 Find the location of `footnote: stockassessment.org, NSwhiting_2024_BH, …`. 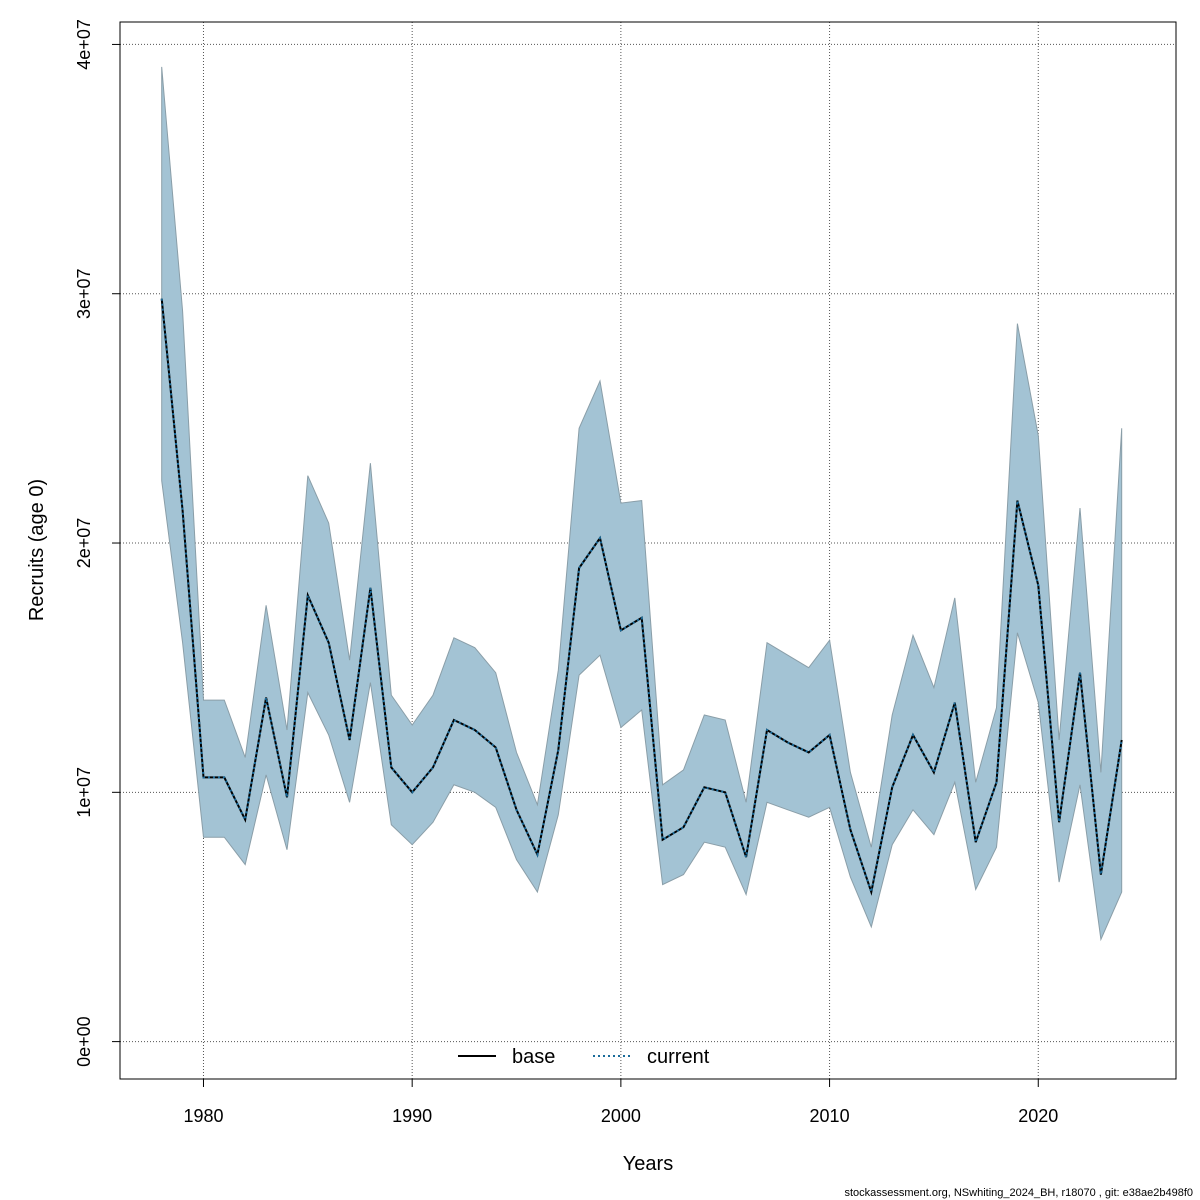

footnote: stockassessment.org, NSwhiting_2024_BH, … is located at coordinates (1018, 1193).